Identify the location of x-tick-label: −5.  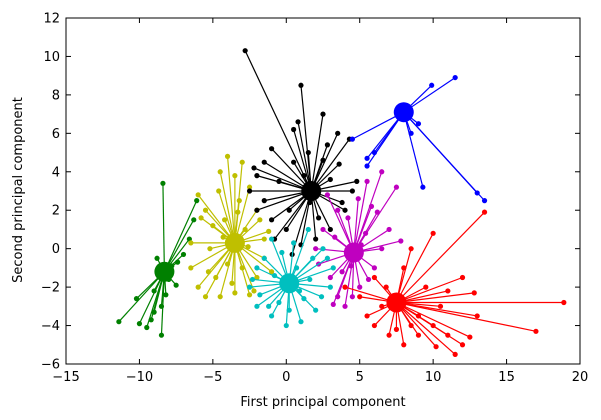
(212, 377).